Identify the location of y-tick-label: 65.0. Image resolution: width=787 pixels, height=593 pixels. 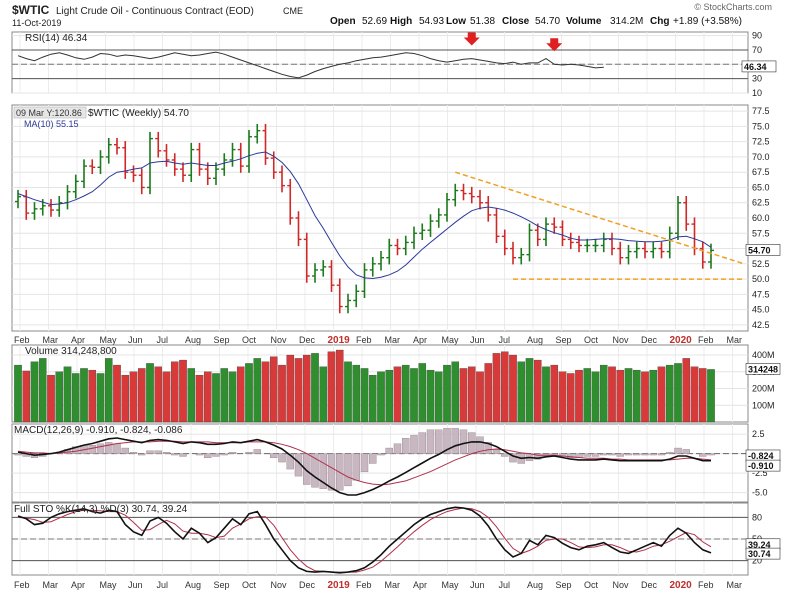
(761, 187).